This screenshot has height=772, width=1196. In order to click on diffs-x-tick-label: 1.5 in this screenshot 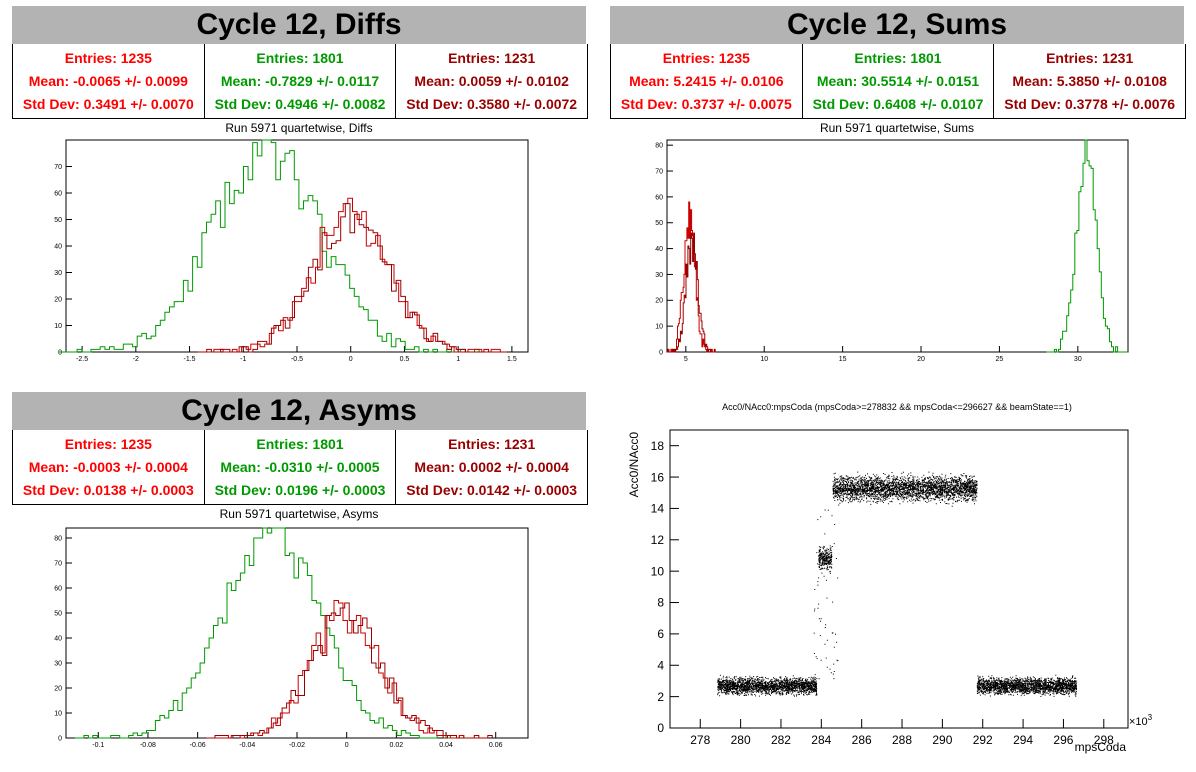, I will do `click(512, 359)`.